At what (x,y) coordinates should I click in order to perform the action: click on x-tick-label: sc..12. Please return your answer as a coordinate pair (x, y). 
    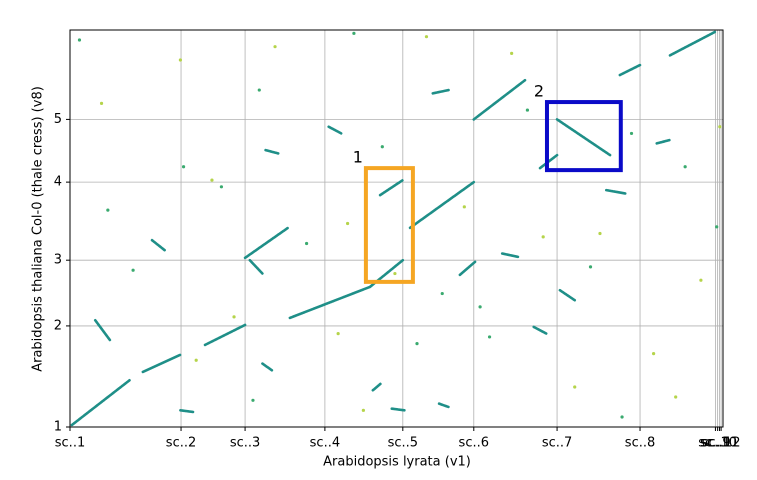
    Looking at the image, I should click on (721, 443).